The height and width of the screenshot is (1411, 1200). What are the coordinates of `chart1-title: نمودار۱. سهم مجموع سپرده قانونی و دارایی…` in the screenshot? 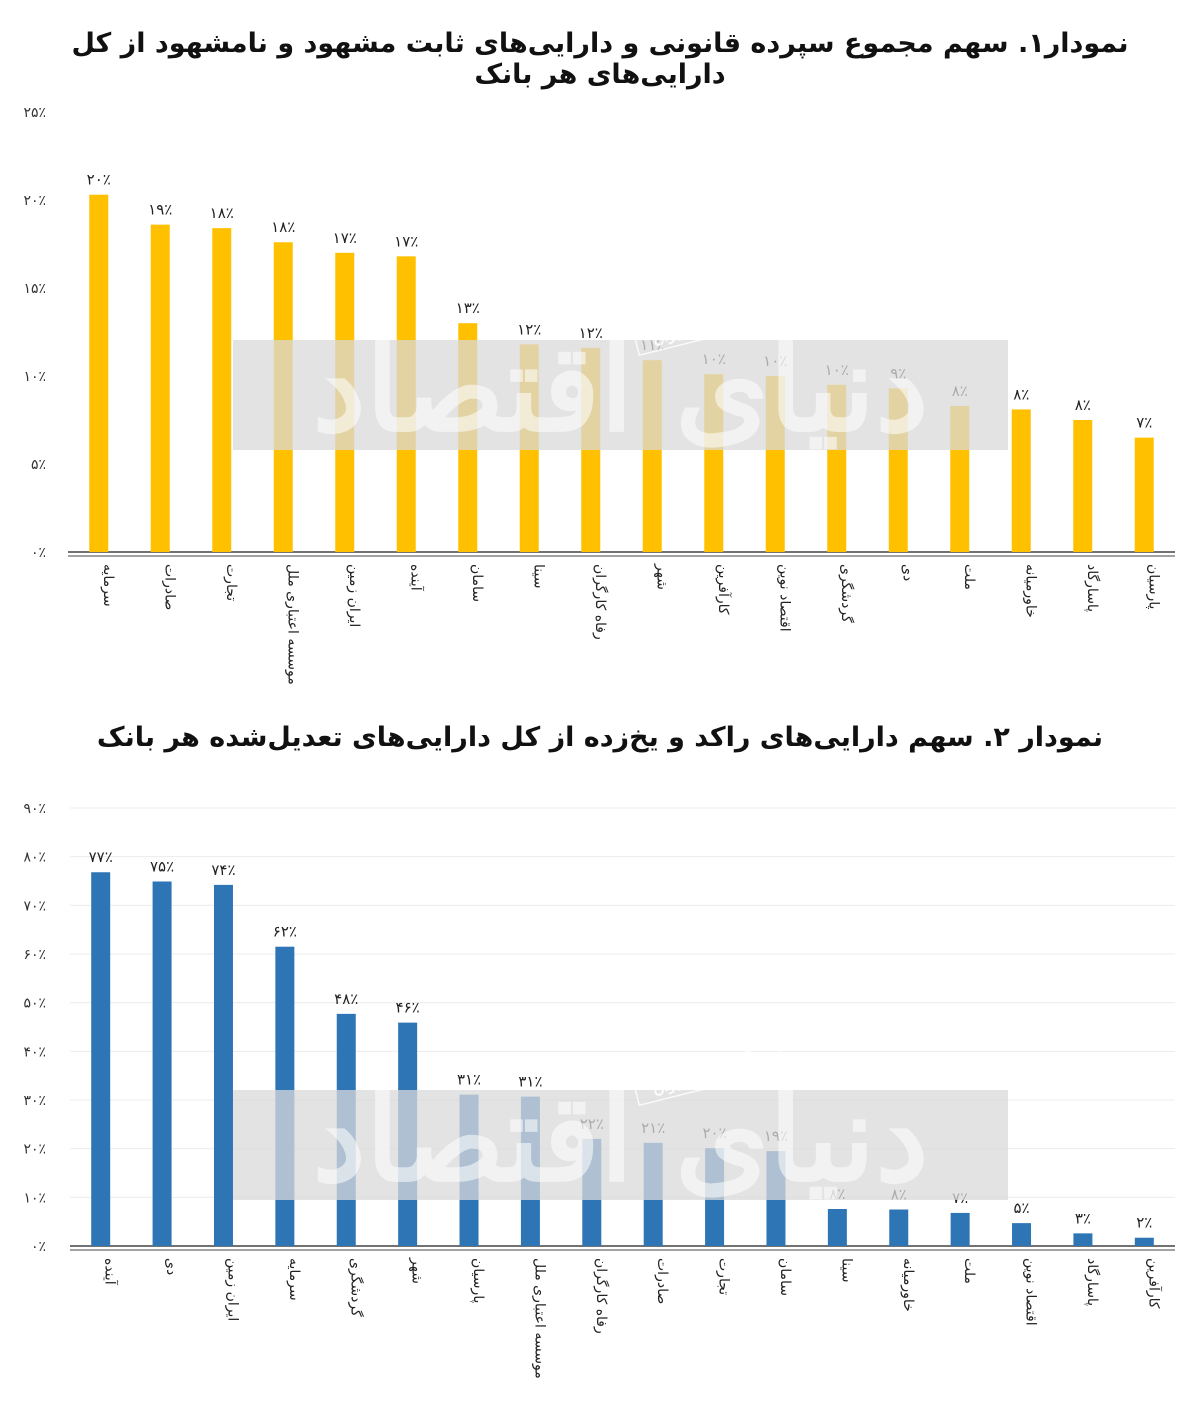 It's located at (600, 59).